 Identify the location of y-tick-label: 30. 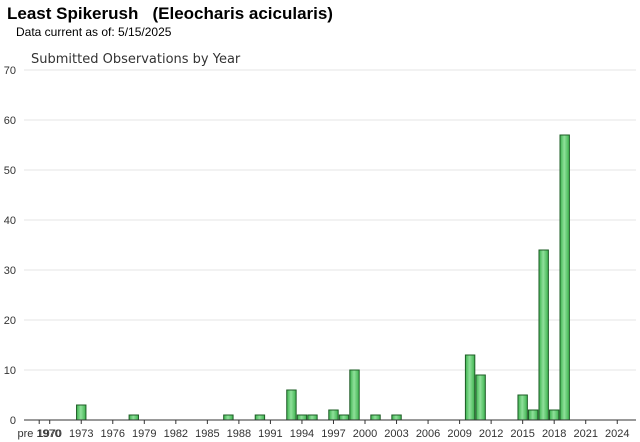
(10, 271).